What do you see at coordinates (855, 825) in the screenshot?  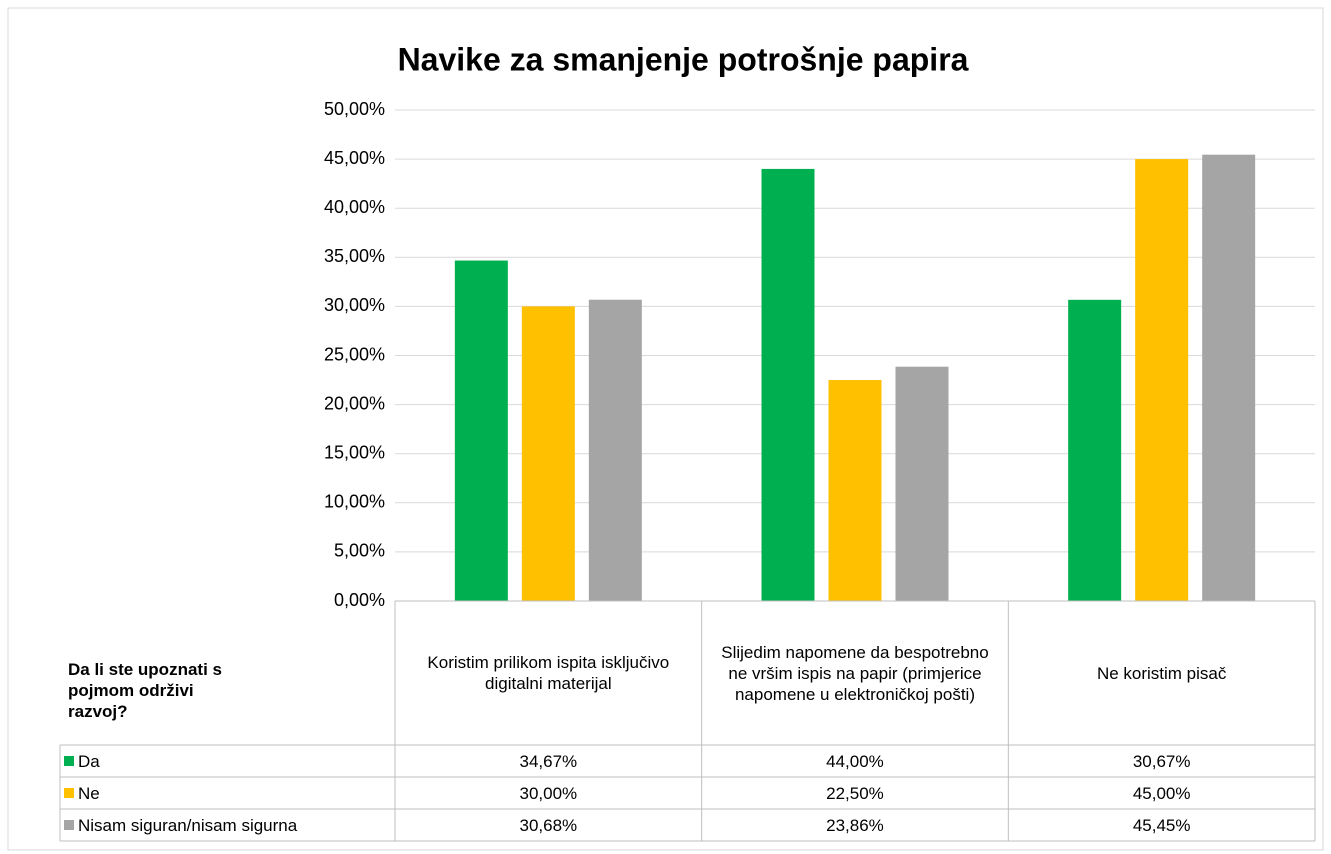 I see `table-value: 23,86%` at bounding box center [855, 825].